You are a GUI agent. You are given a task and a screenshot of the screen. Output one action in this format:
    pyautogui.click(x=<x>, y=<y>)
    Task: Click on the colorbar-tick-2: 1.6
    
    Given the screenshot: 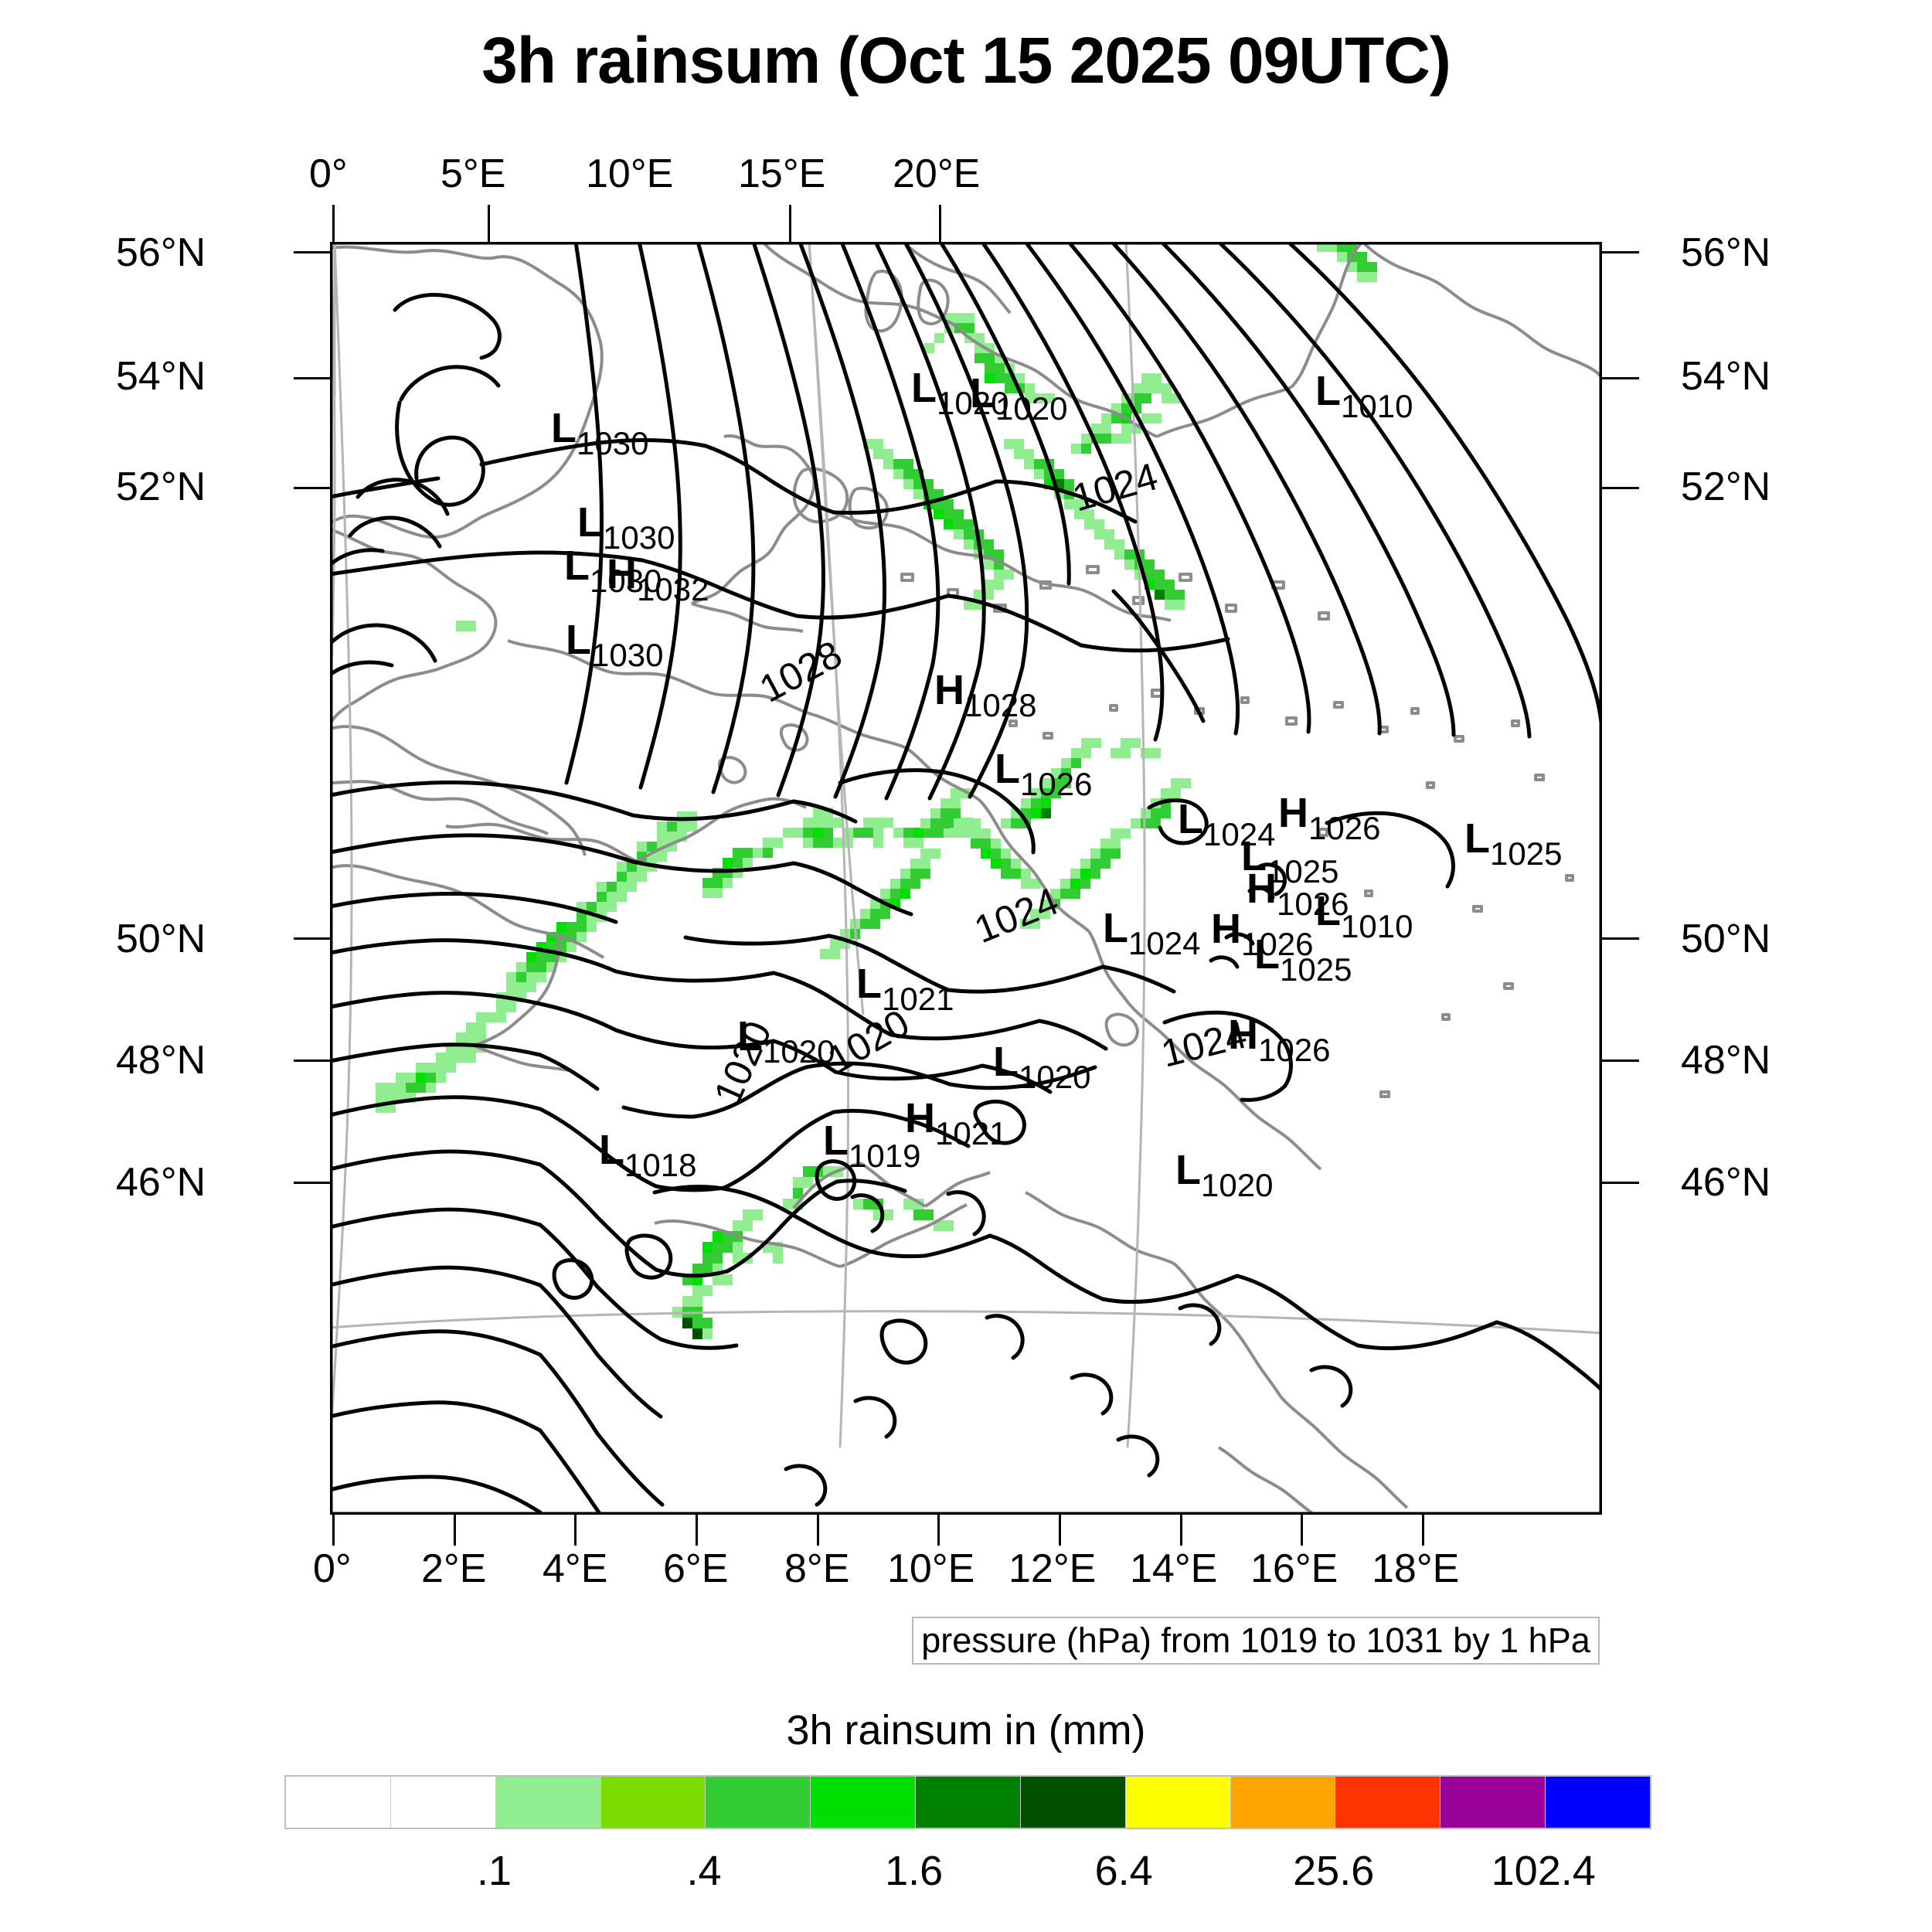 What is the action you would take?
    pyautogui.click(x=914, y=1871)
    